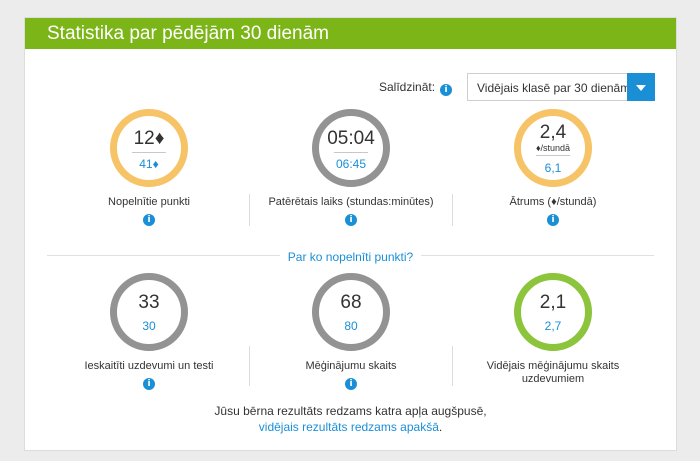 The width and height of the screenshot is (700, 461). Describe the element at coordinates (149, 366) in the screenshot. I see `stat-label: Ieskaitīti uzdevumi un testi` at that location.